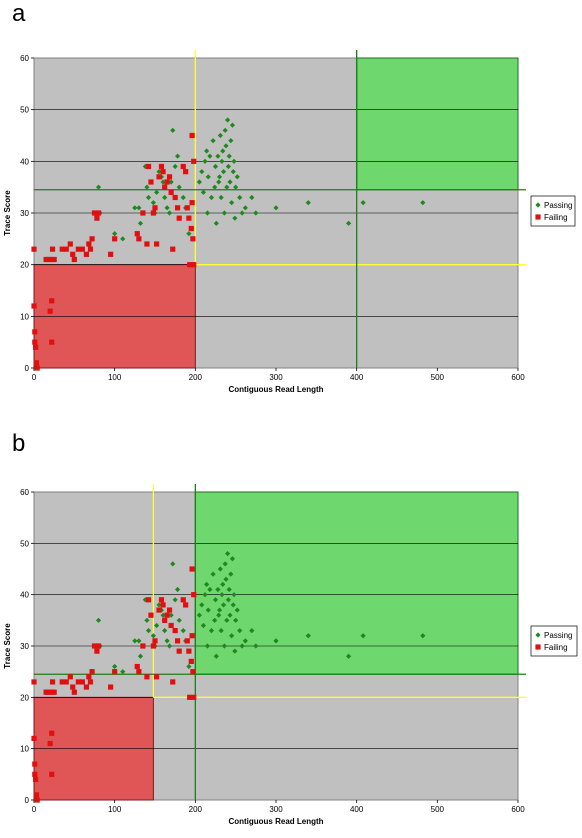 The height and width of the screenshot is (838, 582). I want to click on x-tick-label: 200, so click(196, 377).